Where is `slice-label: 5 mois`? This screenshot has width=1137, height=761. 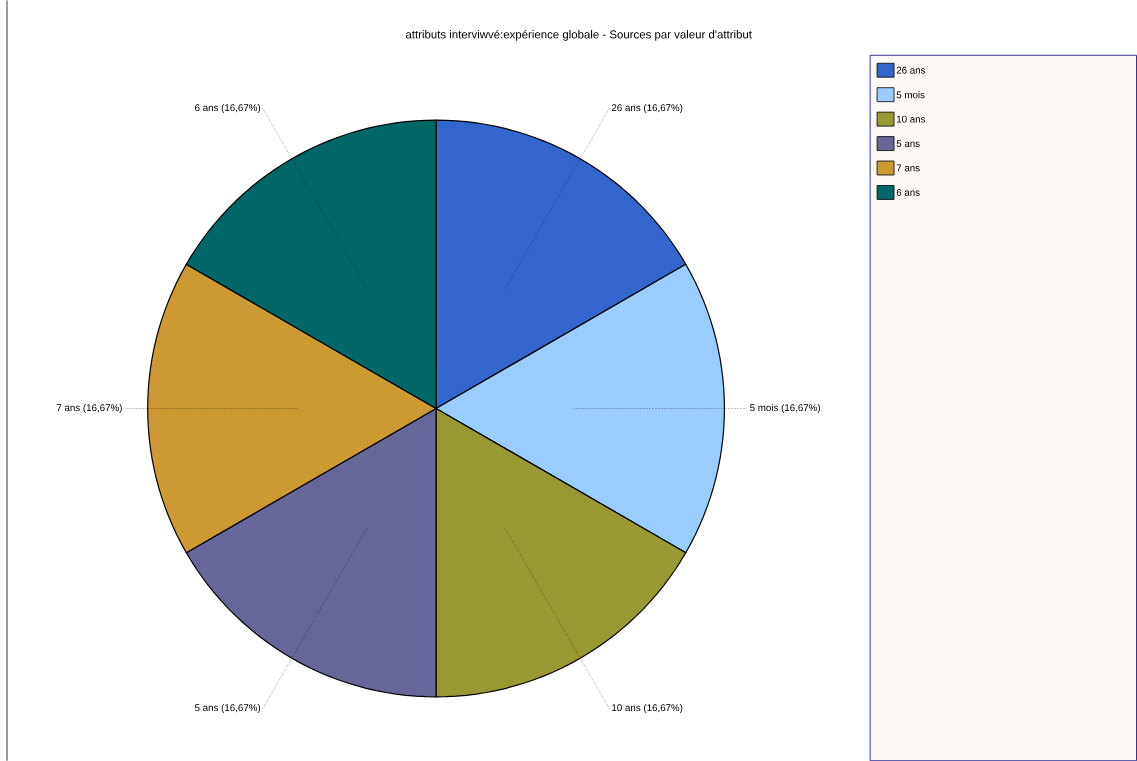
slice-label: 5 mois is located at coordinates (764, 407).